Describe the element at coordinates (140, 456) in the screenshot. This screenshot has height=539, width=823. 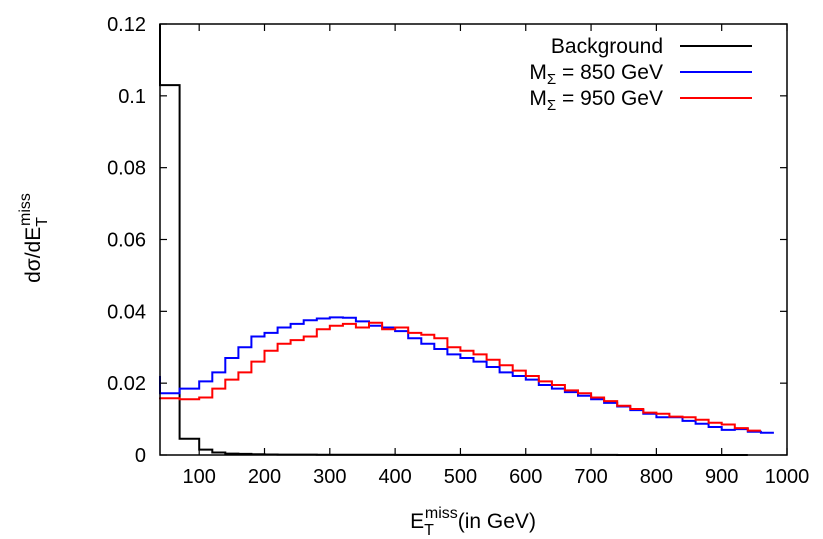
I see `y-tick-label: 0` at that location.